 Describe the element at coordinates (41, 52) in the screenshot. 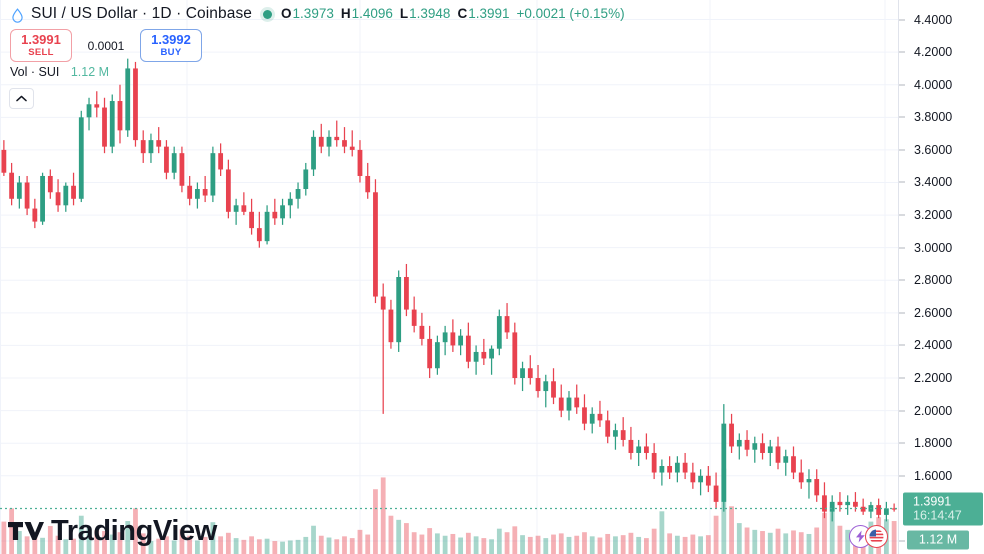

I see `sell-label: SELL` at that location.